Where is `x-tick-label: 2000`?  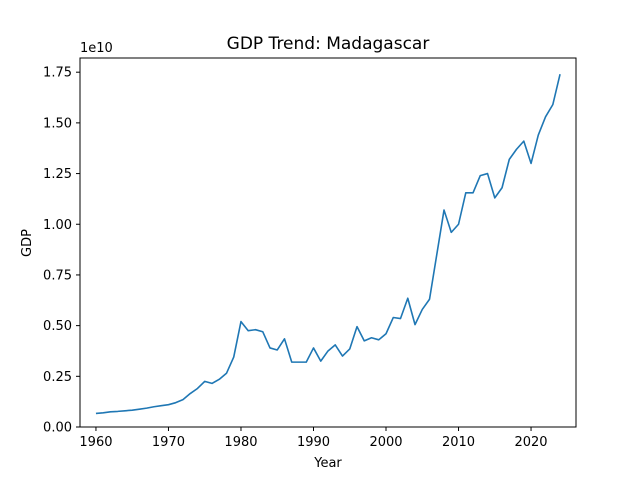
x-tick-label: 2000 is located at coordinates (385, 442).